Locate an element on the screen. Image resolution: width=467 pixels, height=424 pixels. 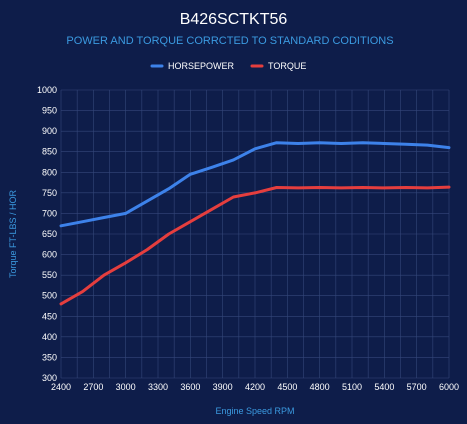
y-tick-label: 550 is located at coordinates (49, 275).